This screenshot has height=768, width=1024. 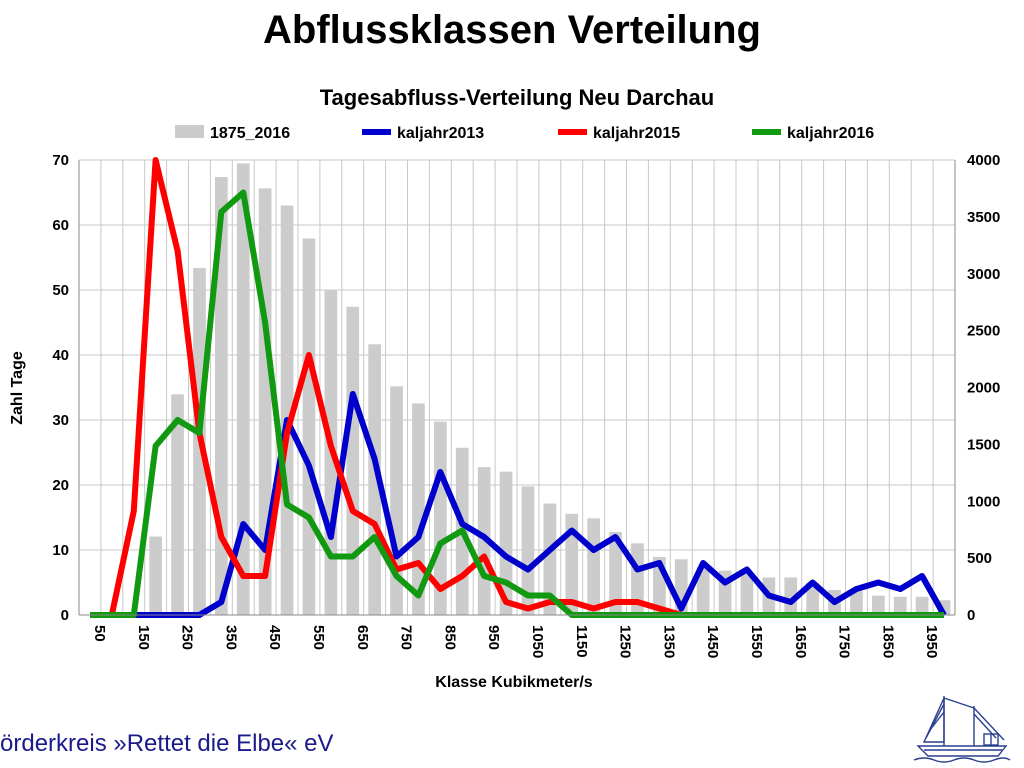 I want to click on legend-item-1875_2016: 1875_2016, so click(x=232, y=133).